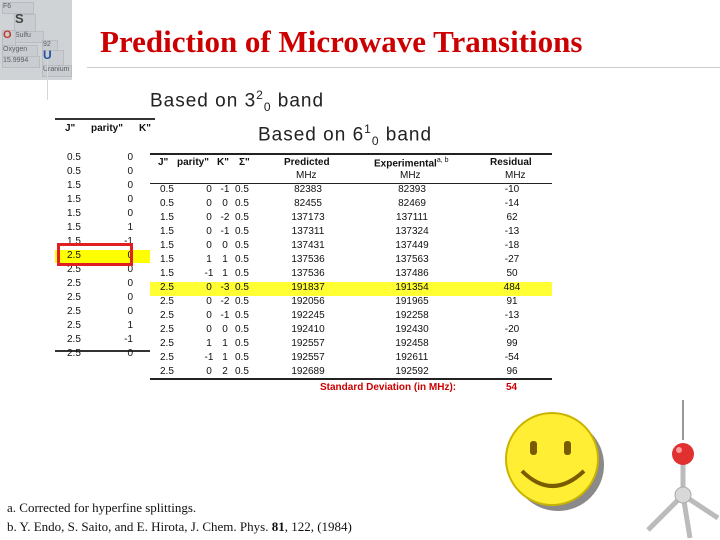 The width and height of the screenshot is (720, 540). I want to click on footnote-b-text: , 122, (1984), so click(318, 526).